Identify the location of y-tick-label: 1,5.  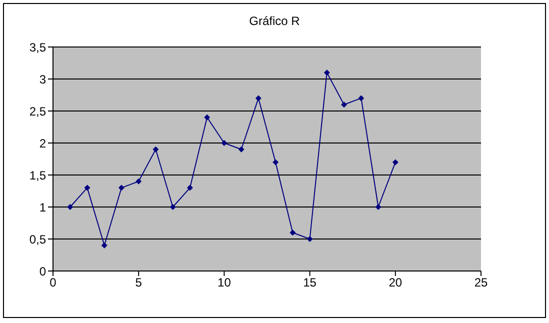
(37, 175).